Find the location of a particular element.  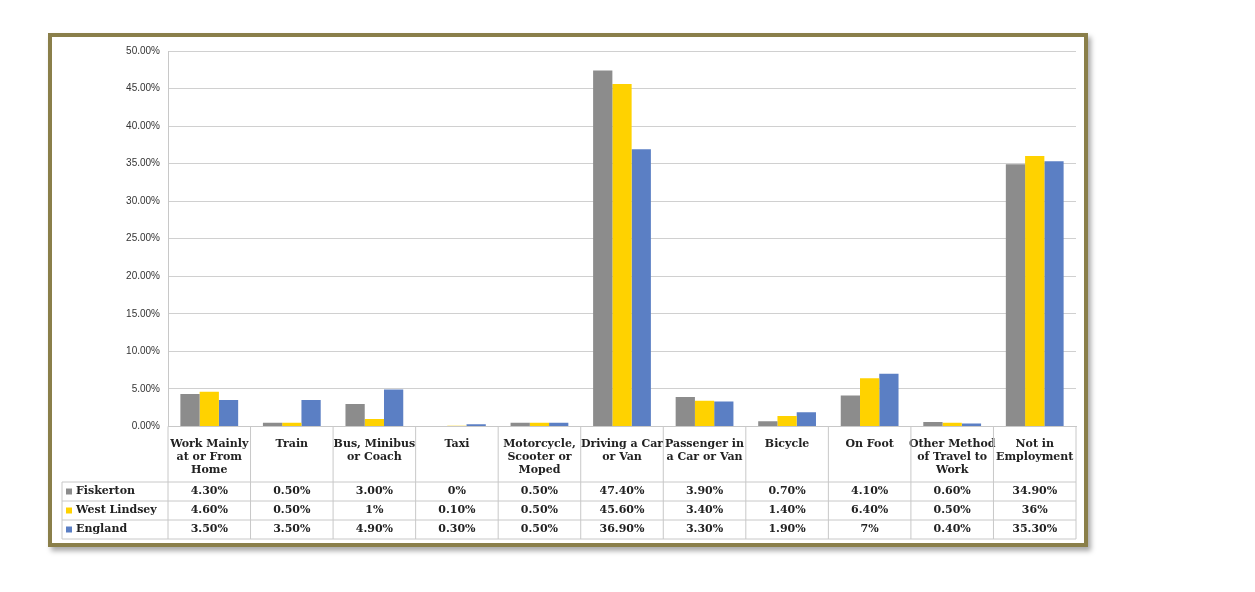

y-tick-label: 50.00% is located at coordinates (143, 50).